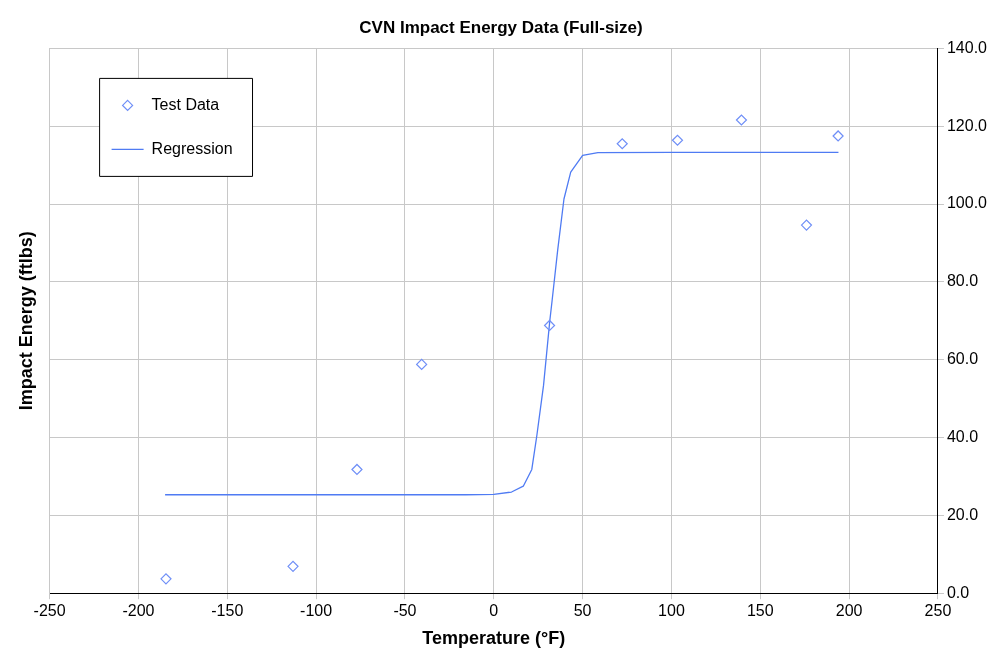 This screenshot has width=1002, height=666. I want to click on x-tick-label: -100, so click(316, 611).